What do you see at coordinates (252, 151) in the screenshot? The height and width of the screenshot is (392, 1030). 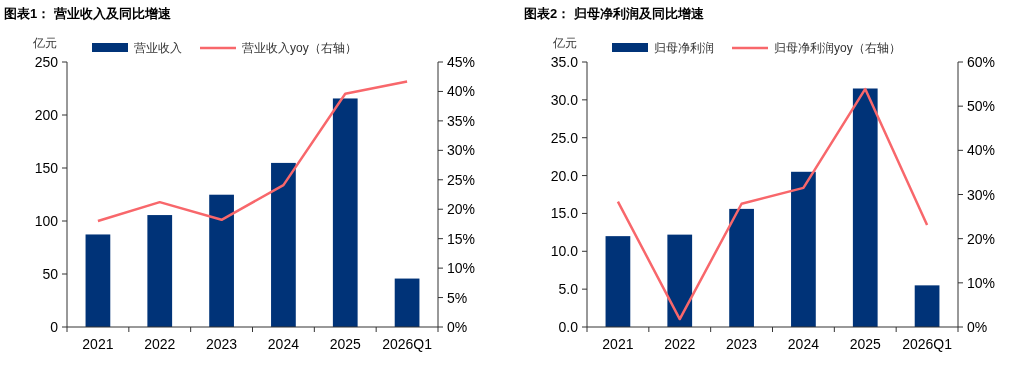 I see `line-series` at bounding box center [252, 151].